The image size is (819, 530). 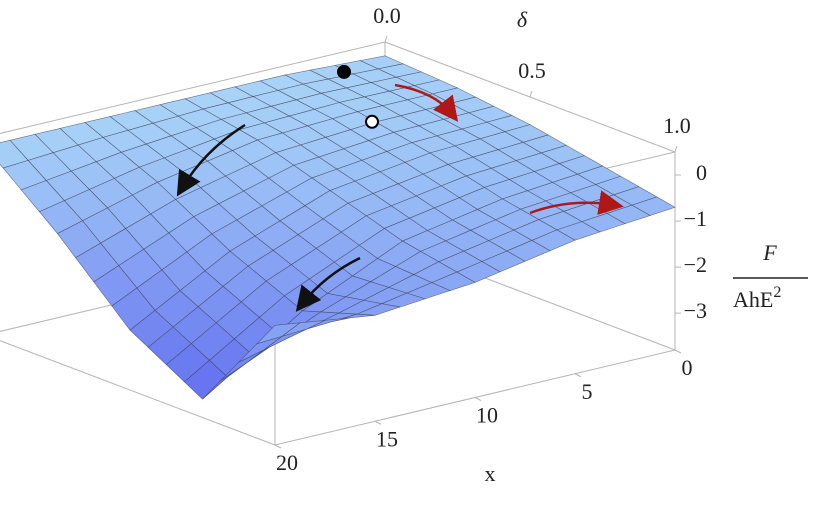 I want to click on z-label-exponent: 2, so click(x=777, y=292).